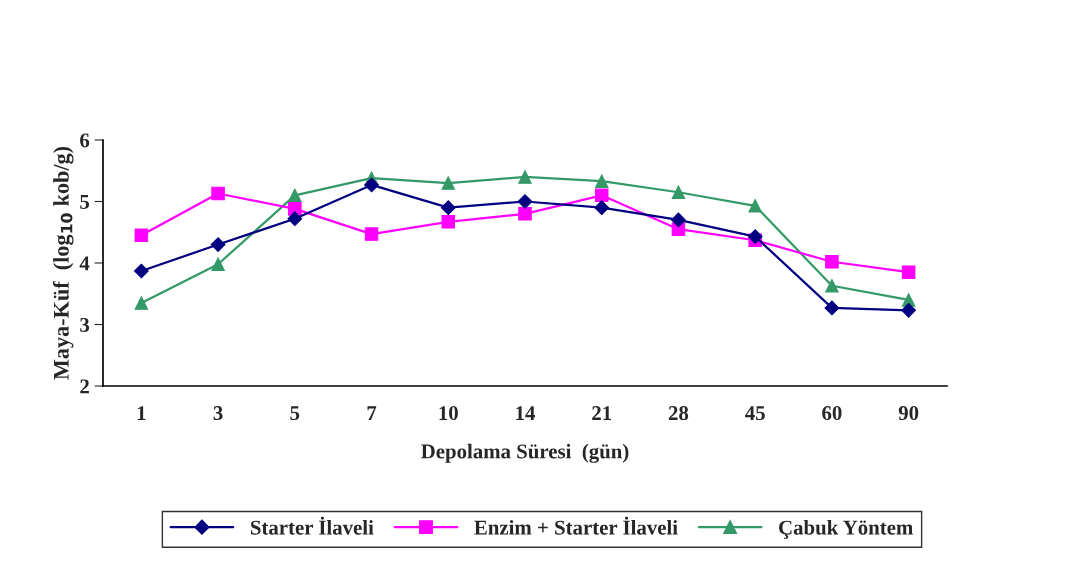 This screenshot has width=1084, height=569. I want to click on y-tick-label: 6, so click(85, 140).